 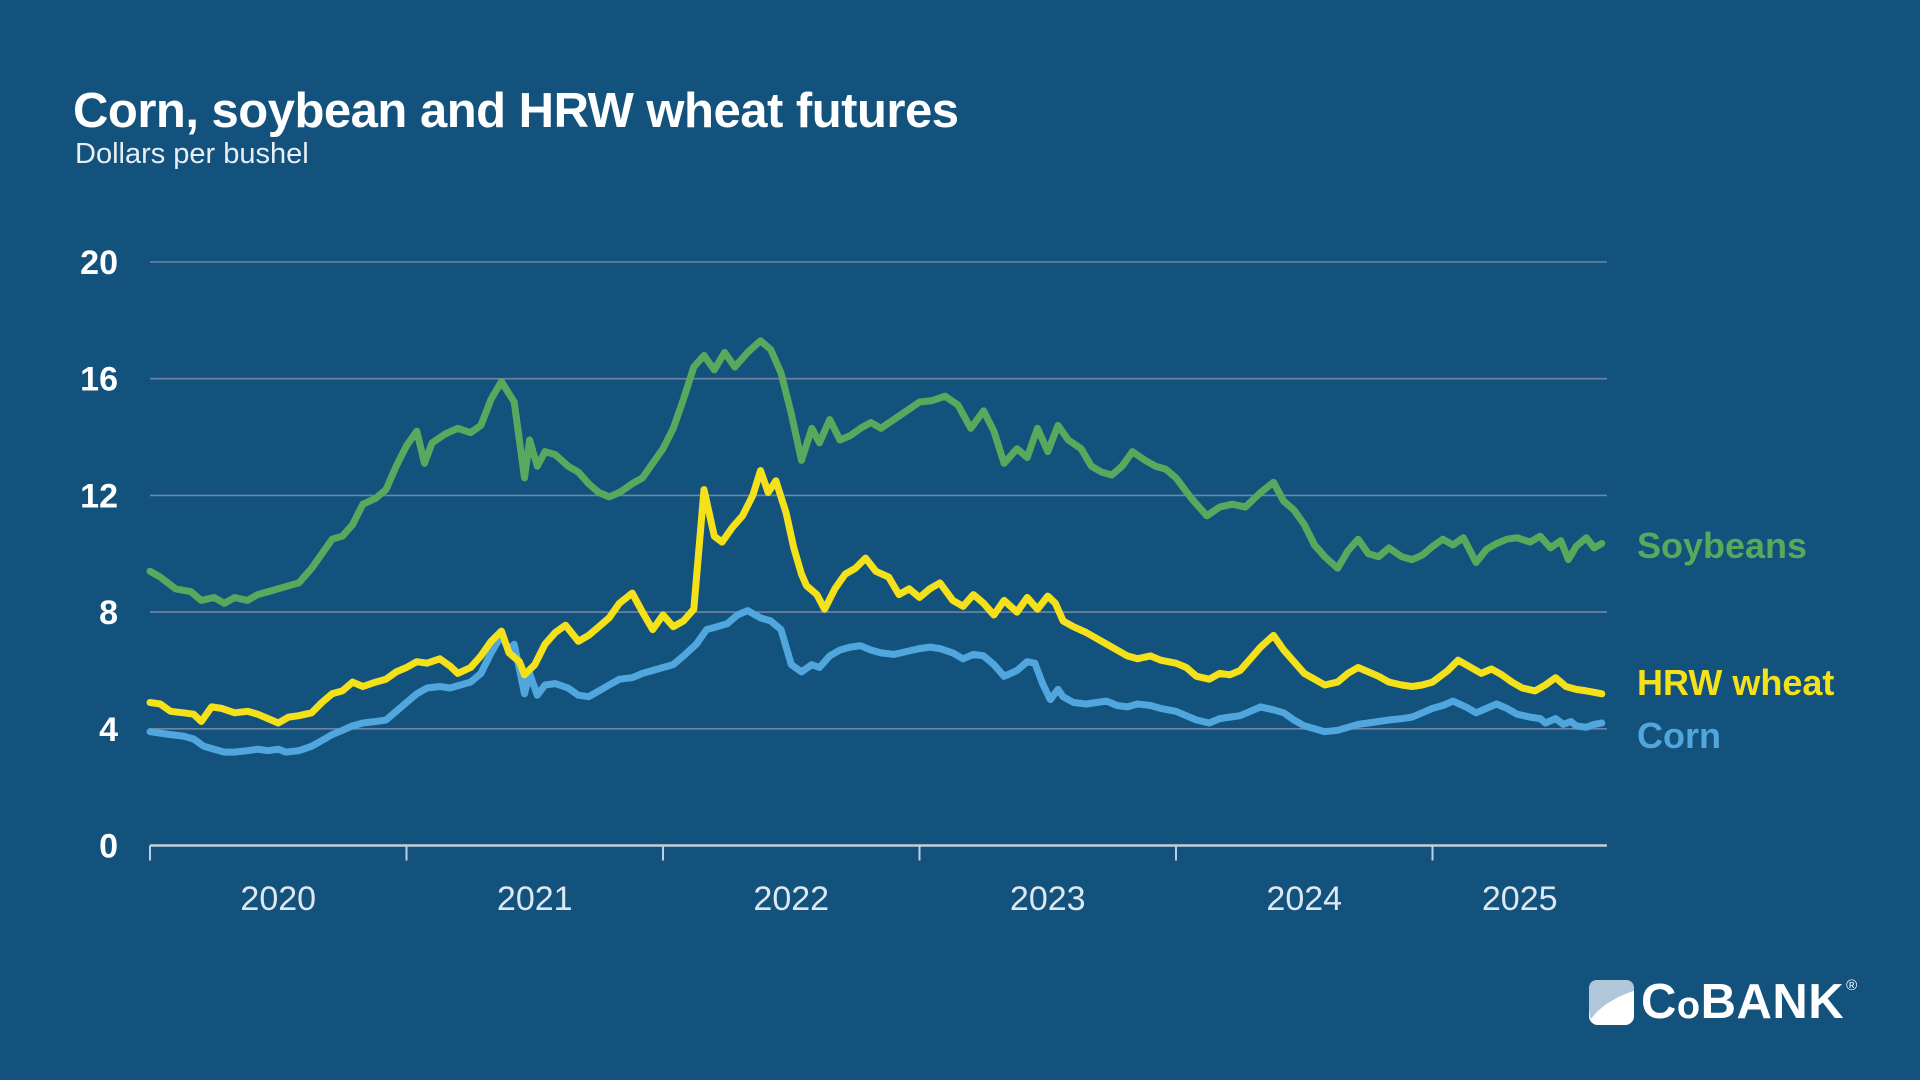 What do you see at coordinates (1679, 735) in the screenshot?
I see `series-label-corn: Corn` at bounding box center [1679, 735].